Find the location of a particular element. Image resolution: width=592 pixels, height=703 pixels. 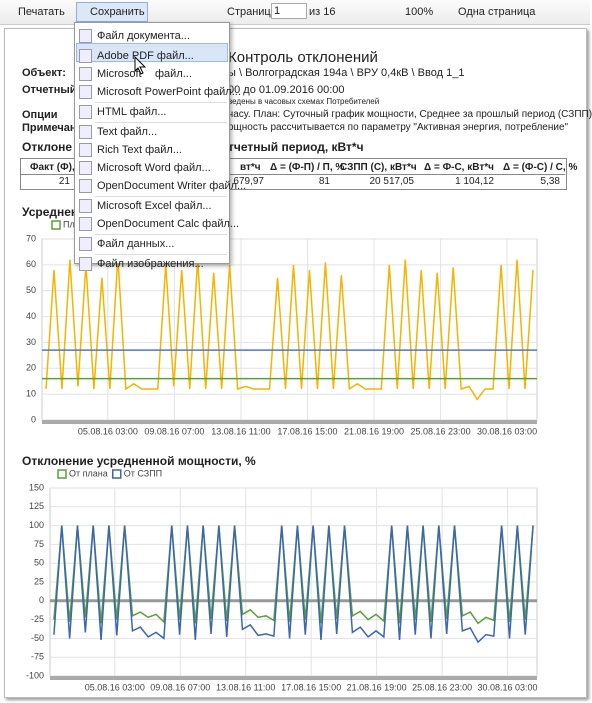

mouse-cursor is located at coordinates (140, 65).